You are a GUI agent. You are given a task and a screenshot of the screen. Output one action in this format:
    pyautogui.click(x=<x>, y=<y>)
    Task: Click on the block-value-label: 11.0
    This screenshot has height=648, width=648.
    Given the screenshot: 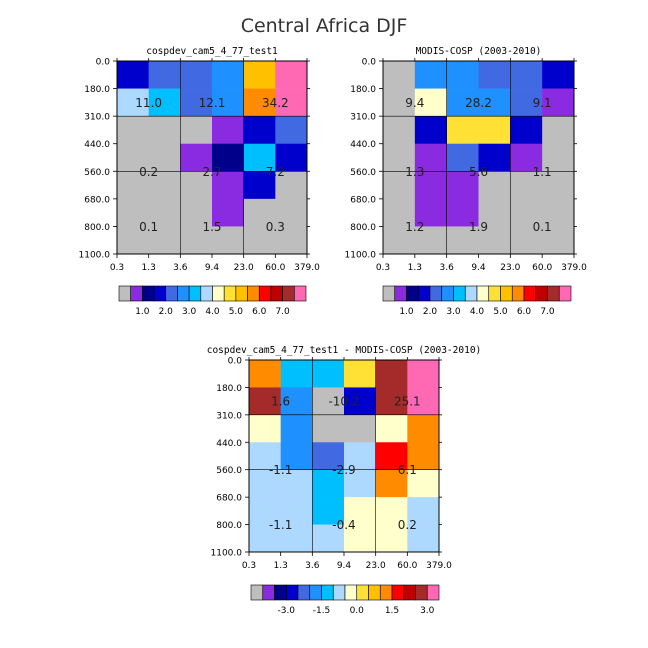 What is the action you would take?
    pyautogui.click(x=148, y=103)
    